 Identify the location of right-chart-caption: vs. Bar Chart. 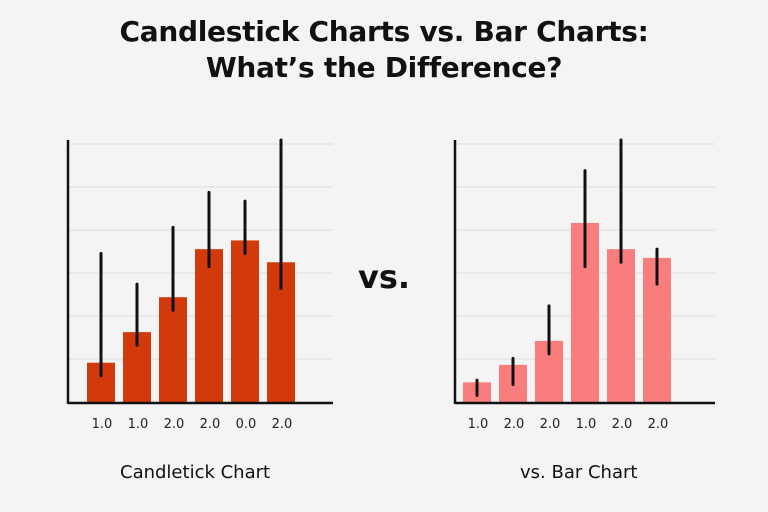
(579, 472).